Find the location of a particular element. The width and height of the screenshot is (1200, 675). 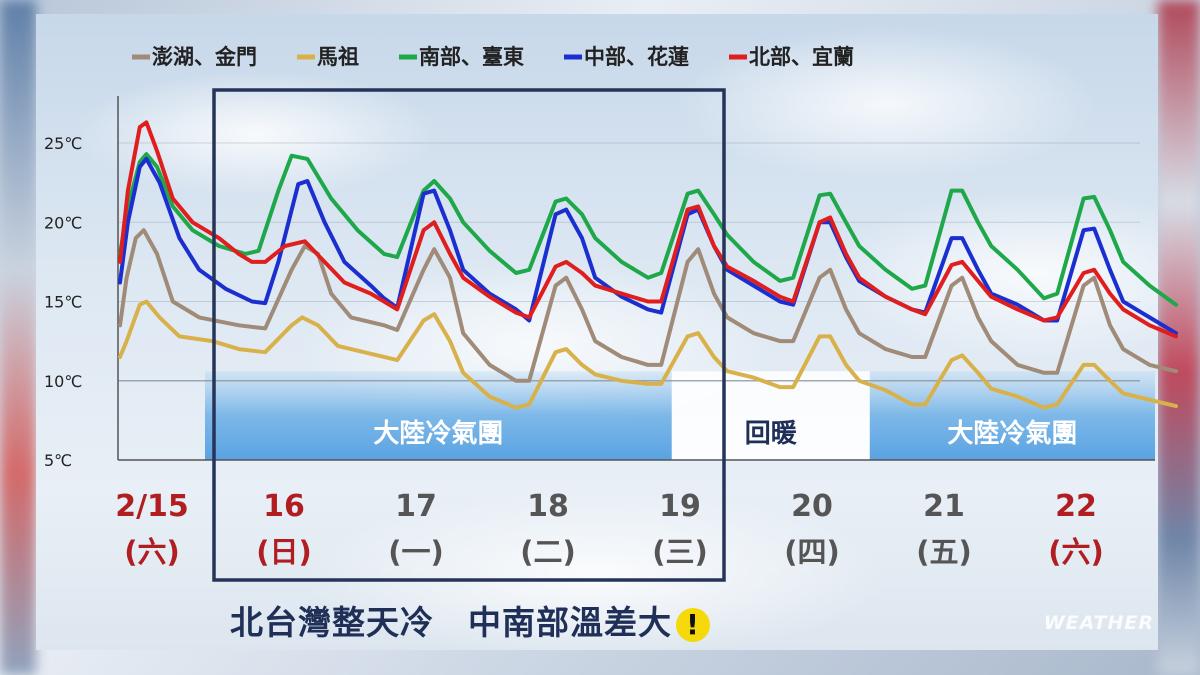

legend-label-3: 中部、花蓮 is located at coordinates (636, 57).